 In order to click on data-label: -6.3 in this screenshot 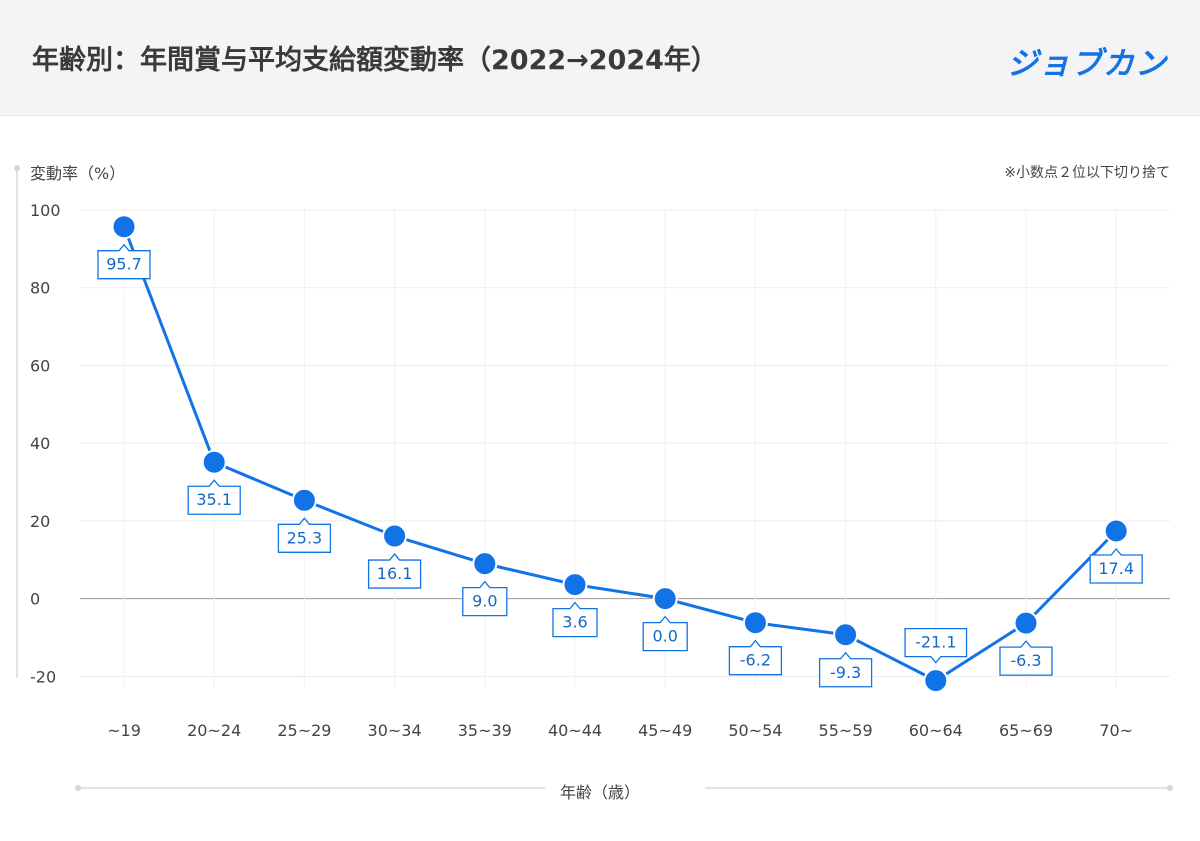, I will do `click(1025, 660)`.